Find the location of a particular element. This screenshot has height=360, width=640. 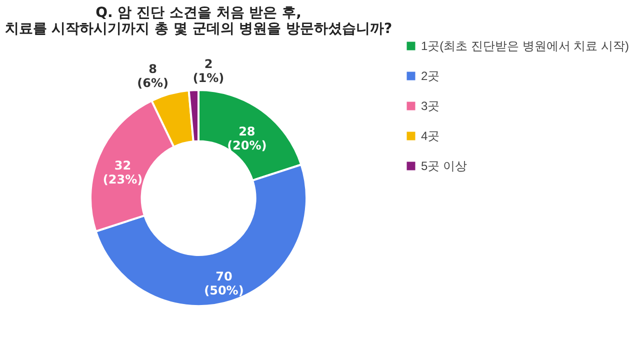

legend-label: 5곳 이상 is located at coordinates (444, 166).